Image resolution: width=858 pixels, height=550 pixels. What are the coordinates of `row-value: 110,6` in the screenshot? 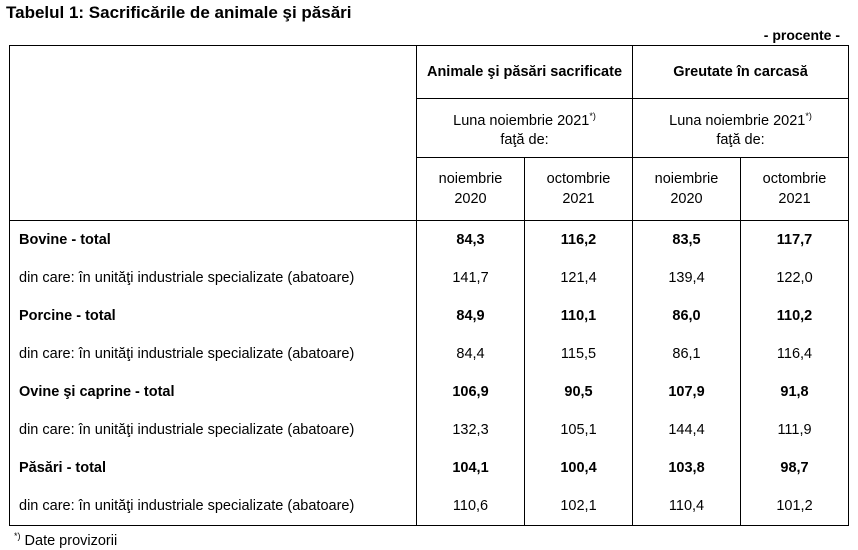 It's located at (470, 506).